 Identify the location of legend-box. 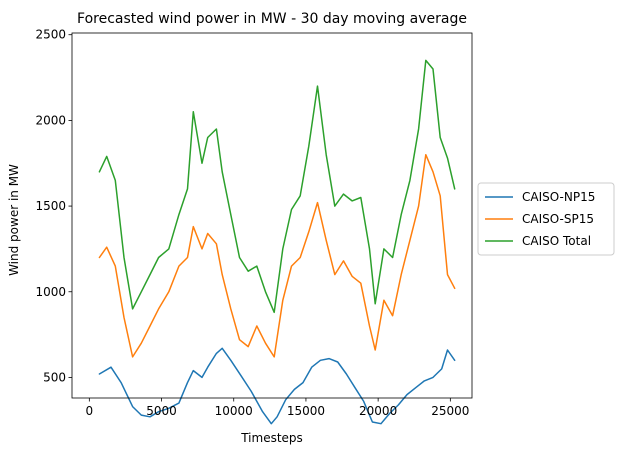
(546, 219).